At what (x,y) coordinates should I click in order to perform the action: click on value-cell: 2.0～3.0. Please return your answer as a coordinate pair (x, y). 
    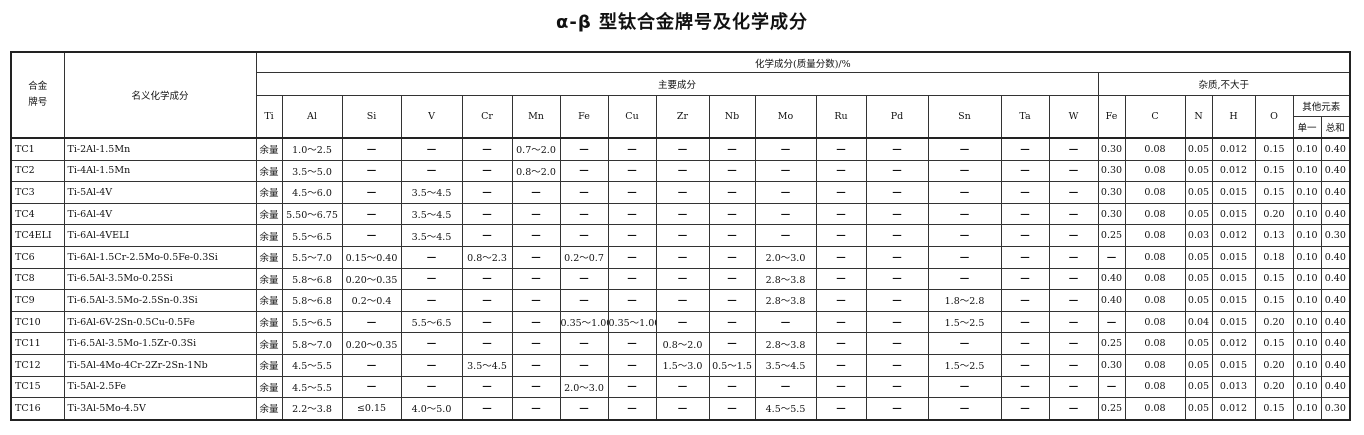
    Looking at the image, I should click on (785, 257).